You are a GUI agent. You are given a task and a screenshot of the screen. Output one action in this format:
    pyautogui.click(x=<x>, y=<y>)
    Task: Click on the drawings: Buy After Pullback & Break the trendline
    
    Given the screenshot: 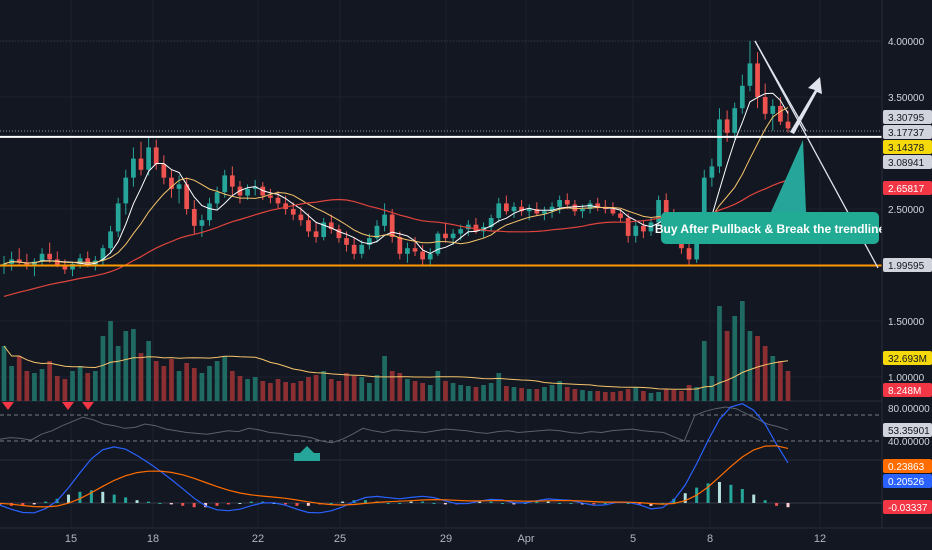 What is the action you would take?
    pyautogui.click(x=770, y=154)
    